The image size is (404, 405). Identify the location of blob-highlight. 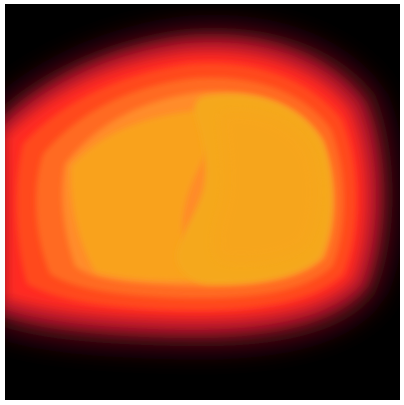
(265, 187).